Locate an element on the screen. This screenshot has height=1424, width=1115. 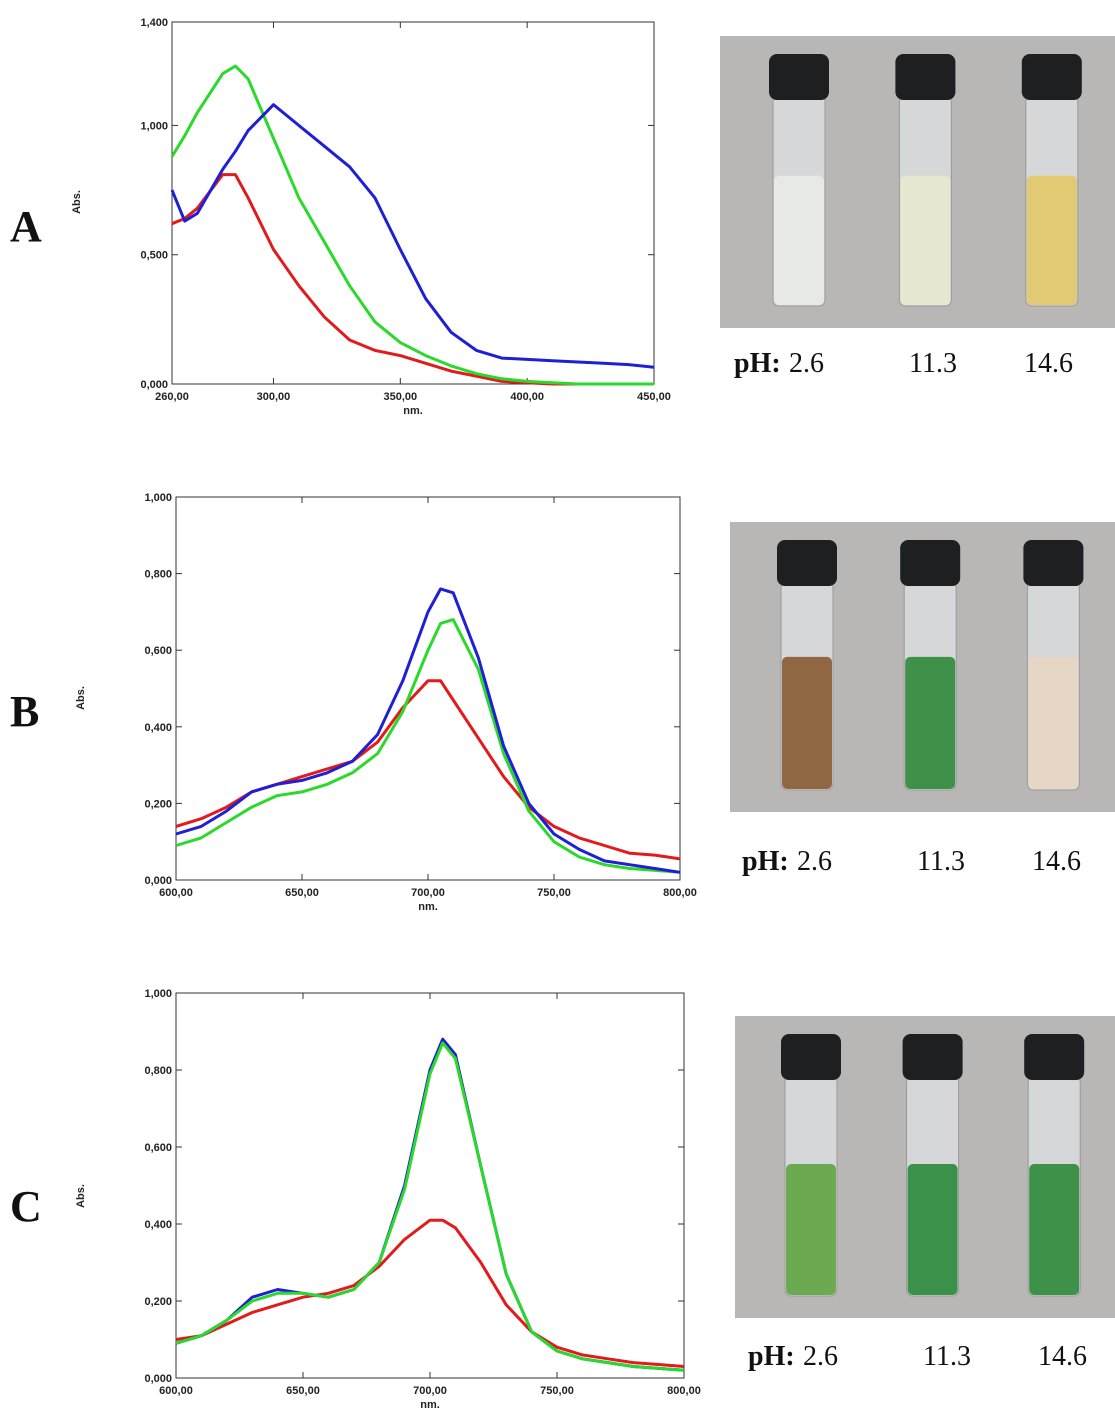
x-tick-label: 260,00 is located at coordinates (172, 397).